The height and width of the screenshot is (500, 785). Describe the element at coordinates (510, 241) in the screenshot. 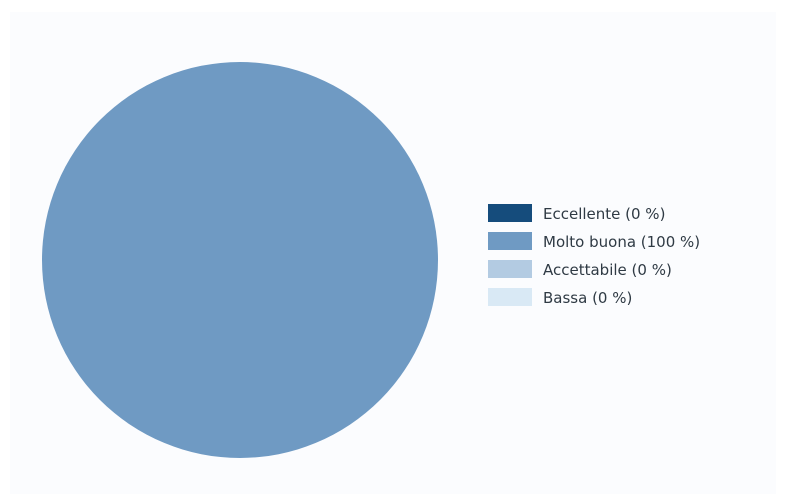

I see `legend-swatch-molto-buona` at that location.